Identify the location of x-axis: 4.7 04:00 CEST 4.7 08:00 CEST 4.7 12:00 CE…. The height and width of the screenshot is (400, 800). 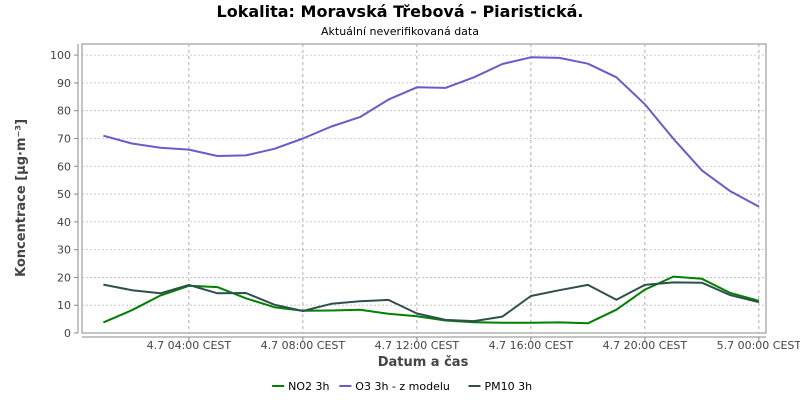
(441, 344).